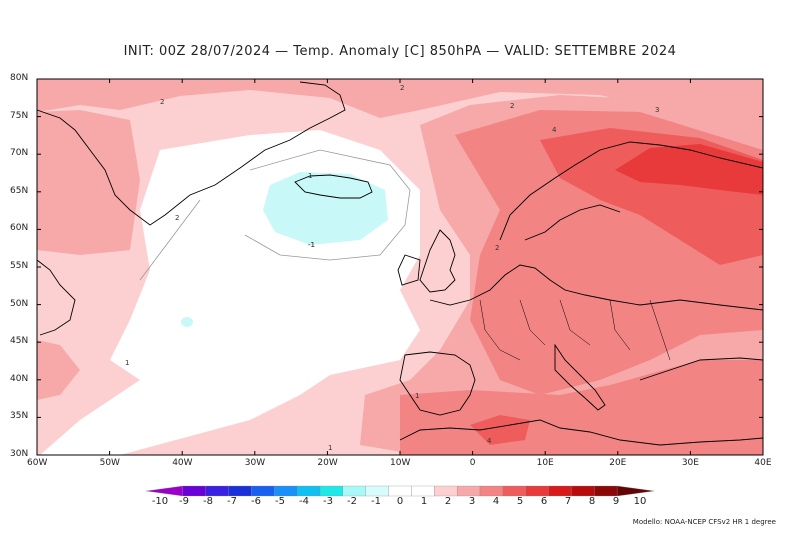 The image size is (800, 533). What do you see at coordinates (19, 228) in the screenshot?
I see `lat-label: 60N` at bounding box center [19, 228].